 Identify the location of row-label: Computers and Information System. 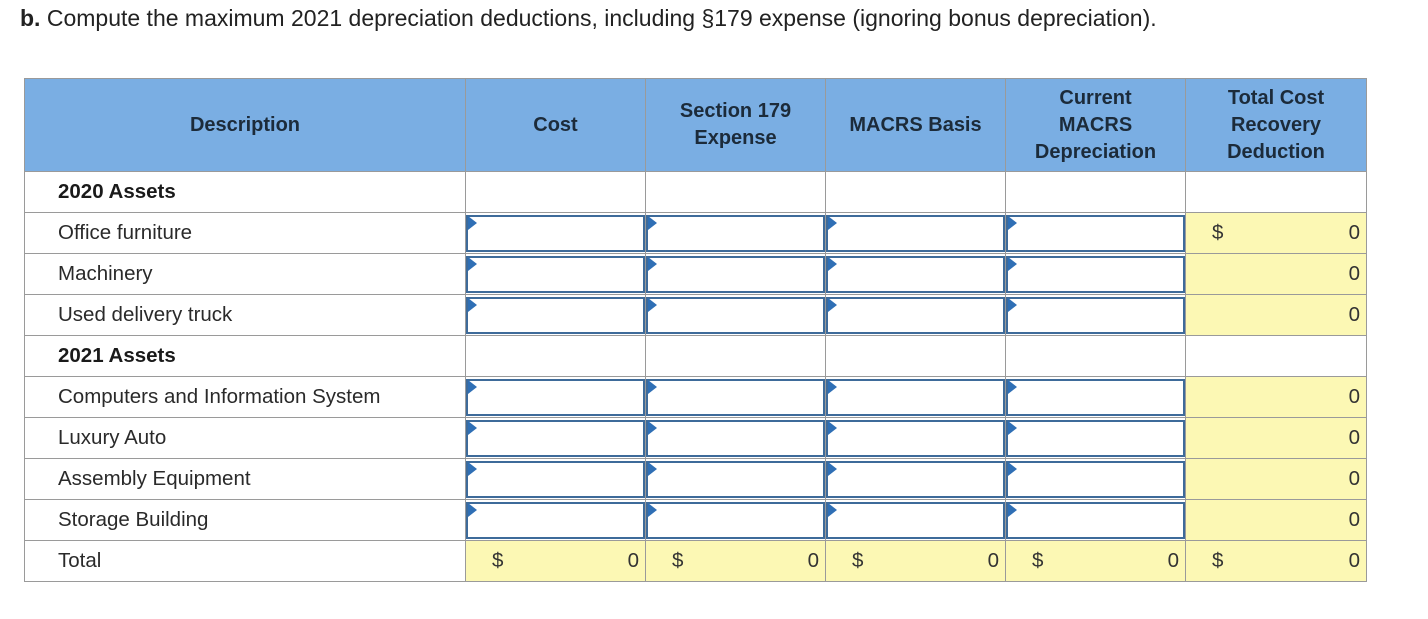
(245, 397).